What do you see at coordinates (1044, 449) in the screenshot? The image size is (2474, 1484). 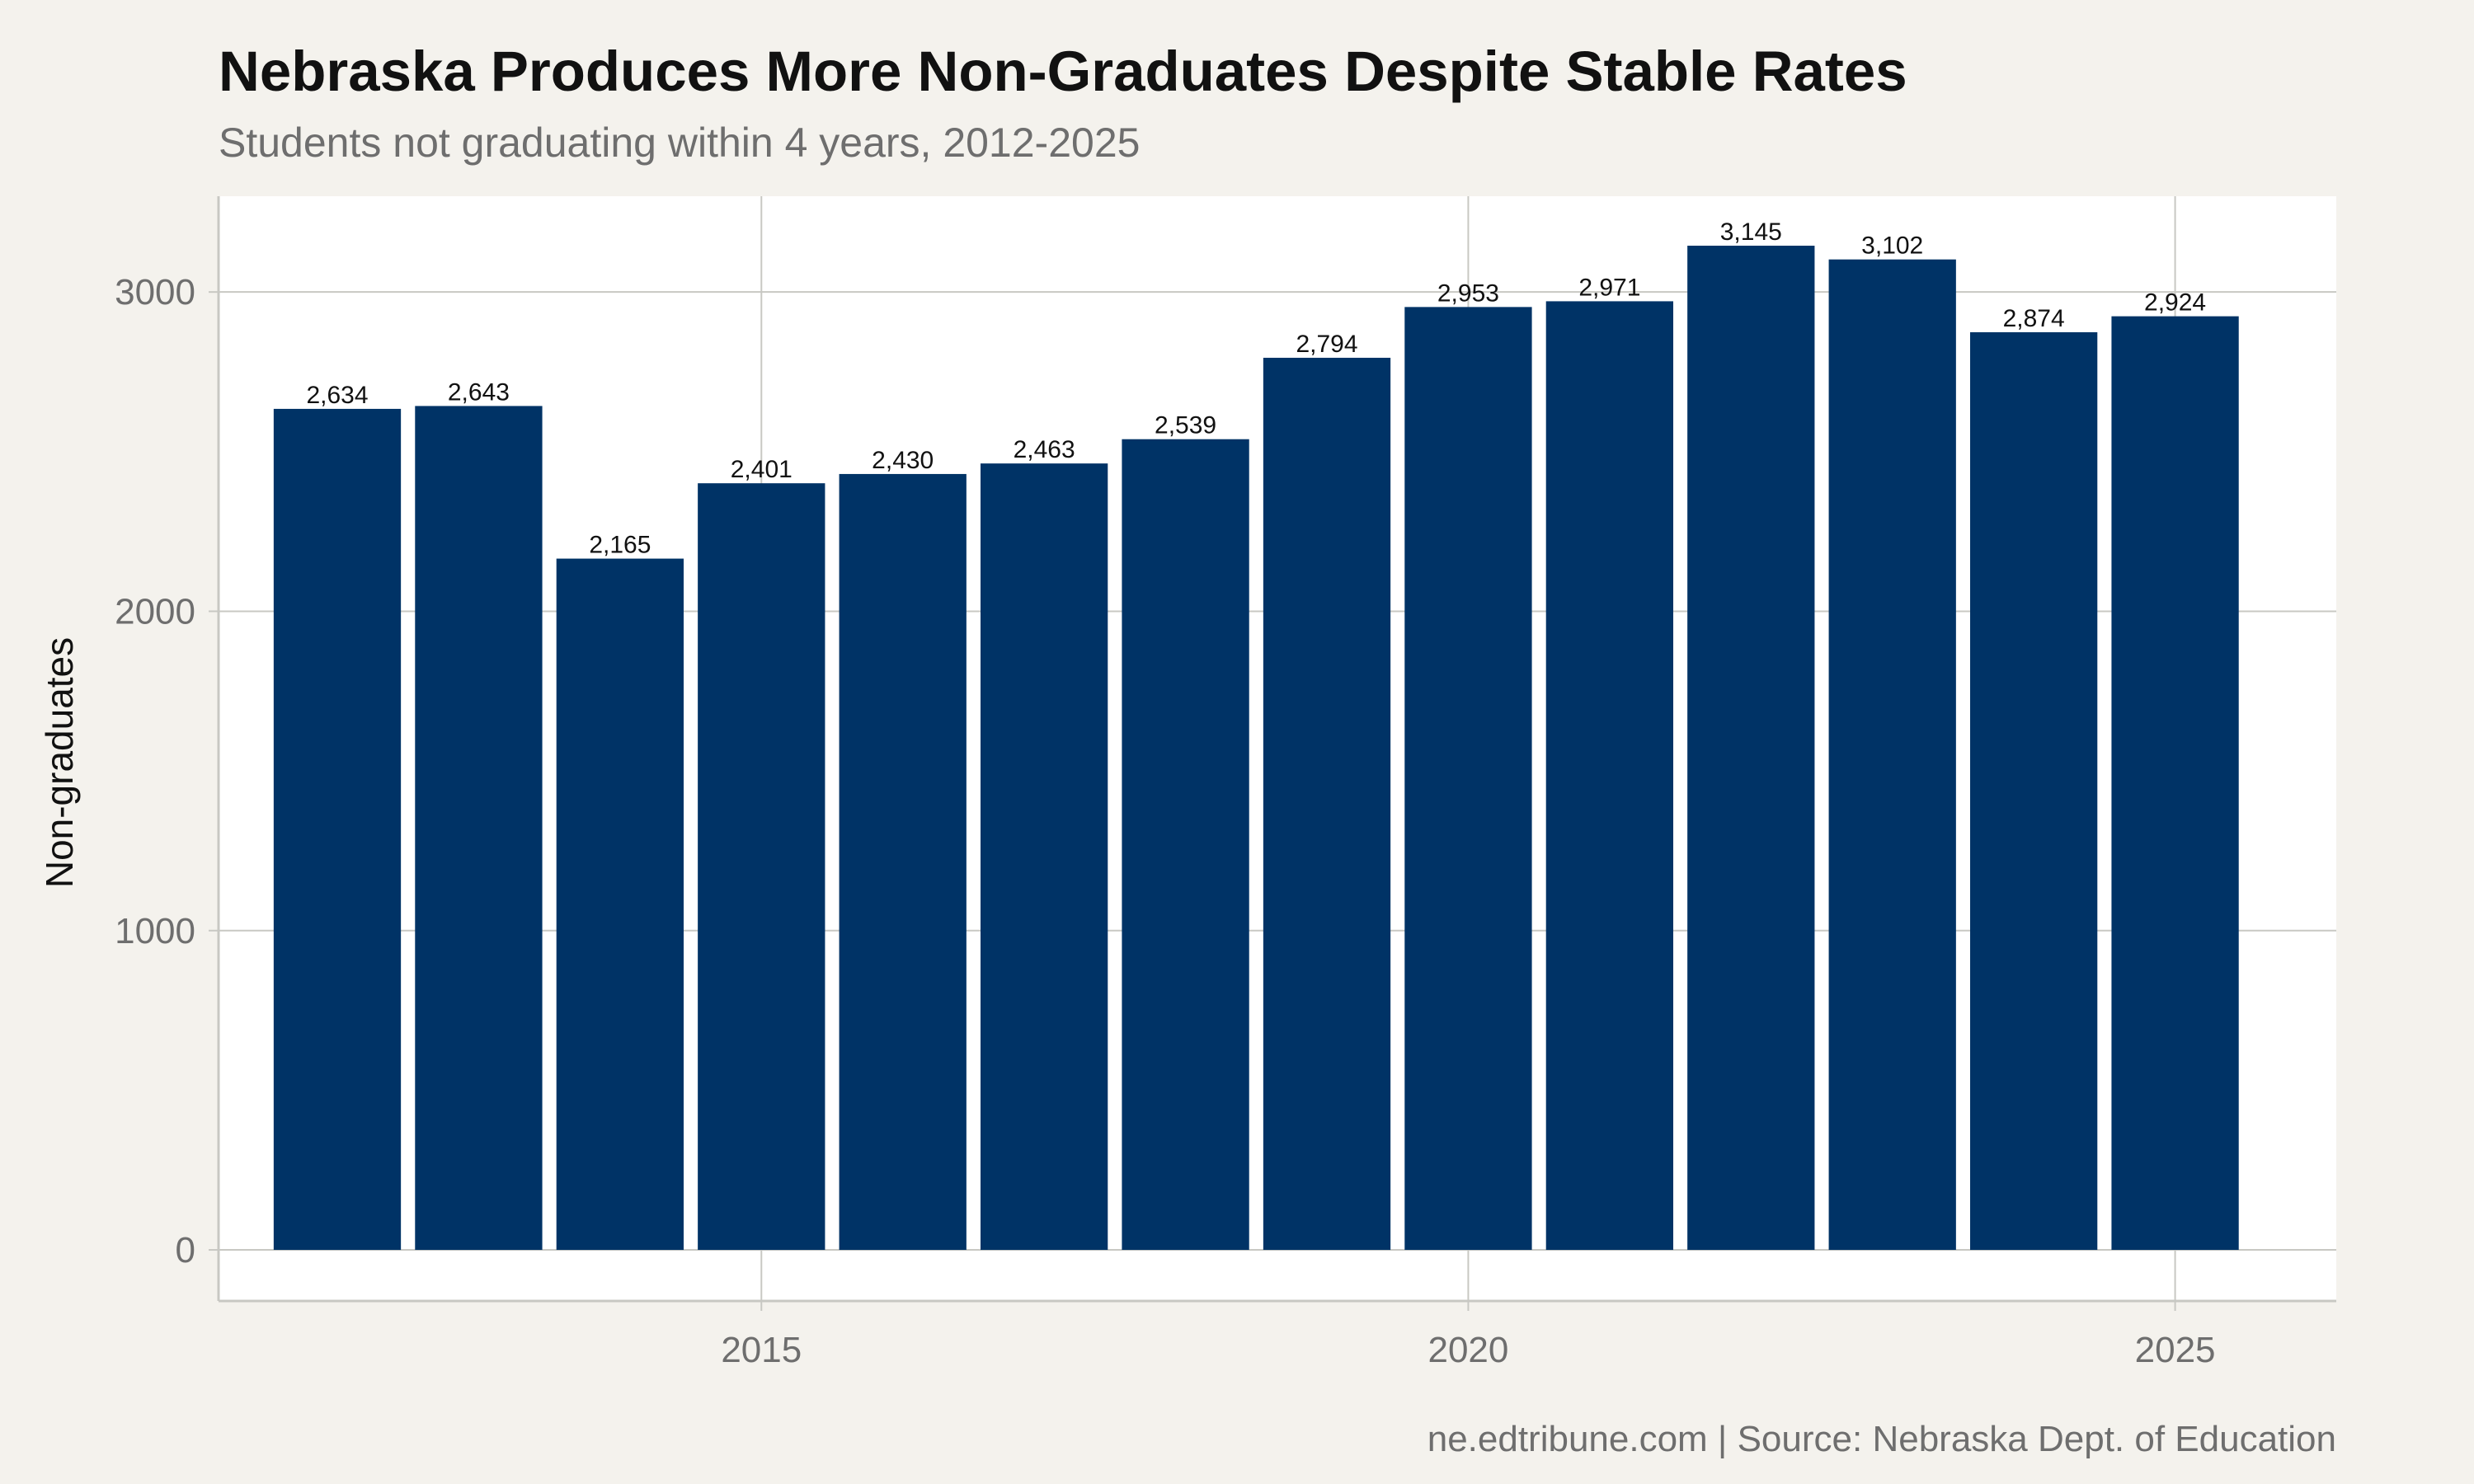 I see `data-label-2017: 2,463` at bounding box center [1044, 449].